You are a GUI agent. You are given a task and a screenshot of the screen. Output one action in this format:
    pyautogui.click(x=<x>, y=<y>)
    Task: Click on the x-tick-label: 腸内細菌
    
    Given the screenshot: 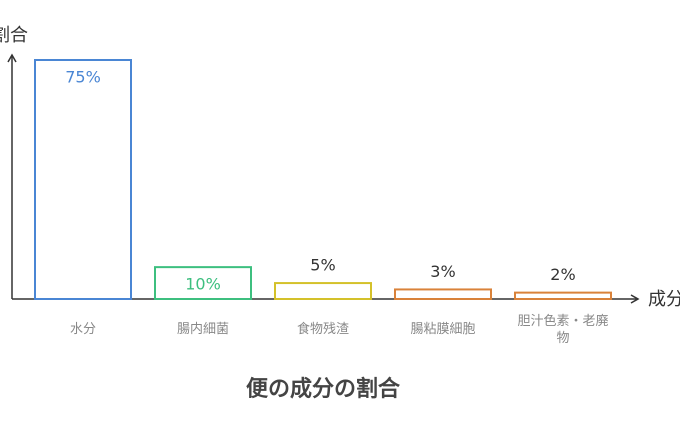 What is the action you would take?
    pyautogui.click(x=203, y=329)
    